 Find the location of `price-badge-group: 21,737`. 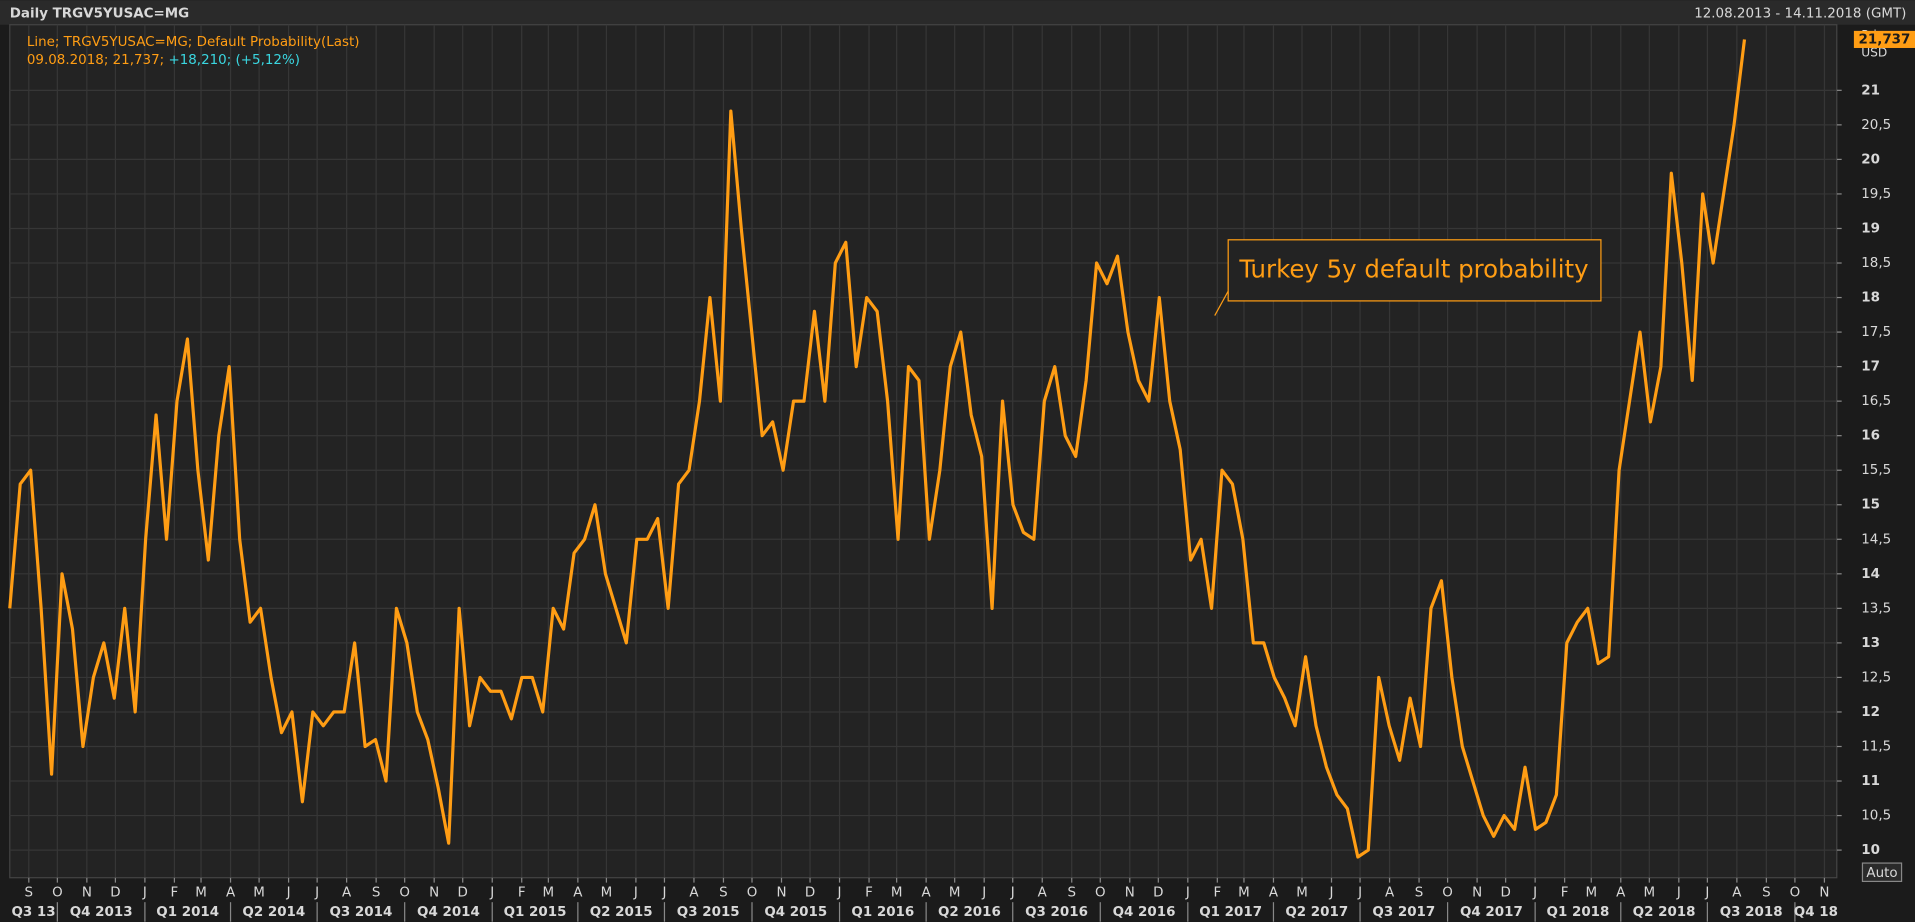

price-badge-group: 21,737 is located at coordinates (1884, 39).